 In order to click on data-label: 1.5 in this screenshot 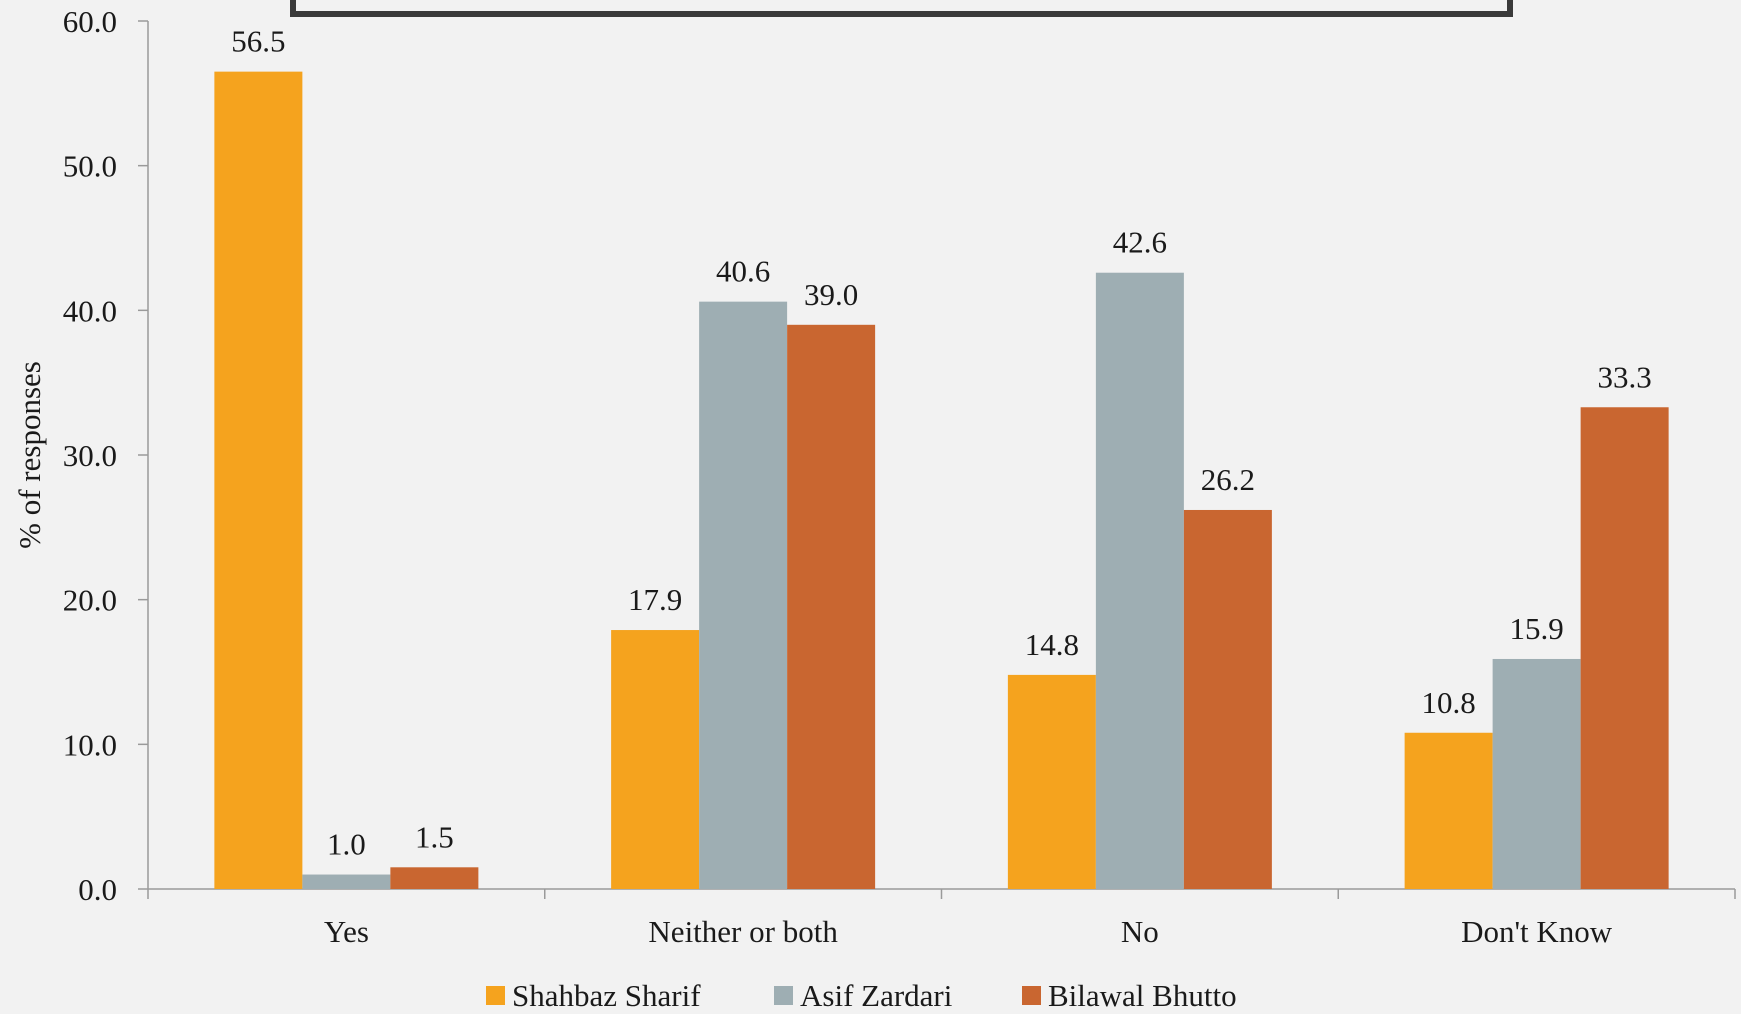, I will do `click(434, 836)`.